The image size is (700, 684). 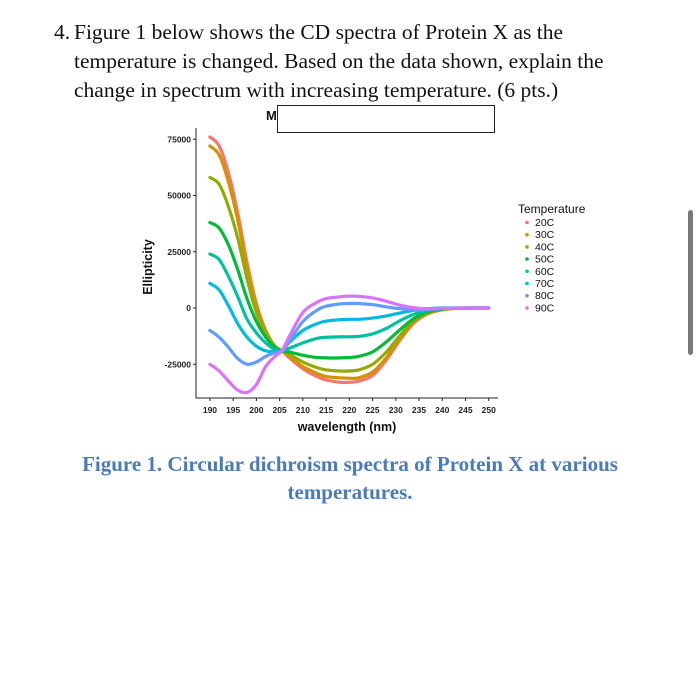 What do you see at coordinates (552, 209) in the screenshot?
I see `legend-title: Temperature` at bounding box center [552, 209].